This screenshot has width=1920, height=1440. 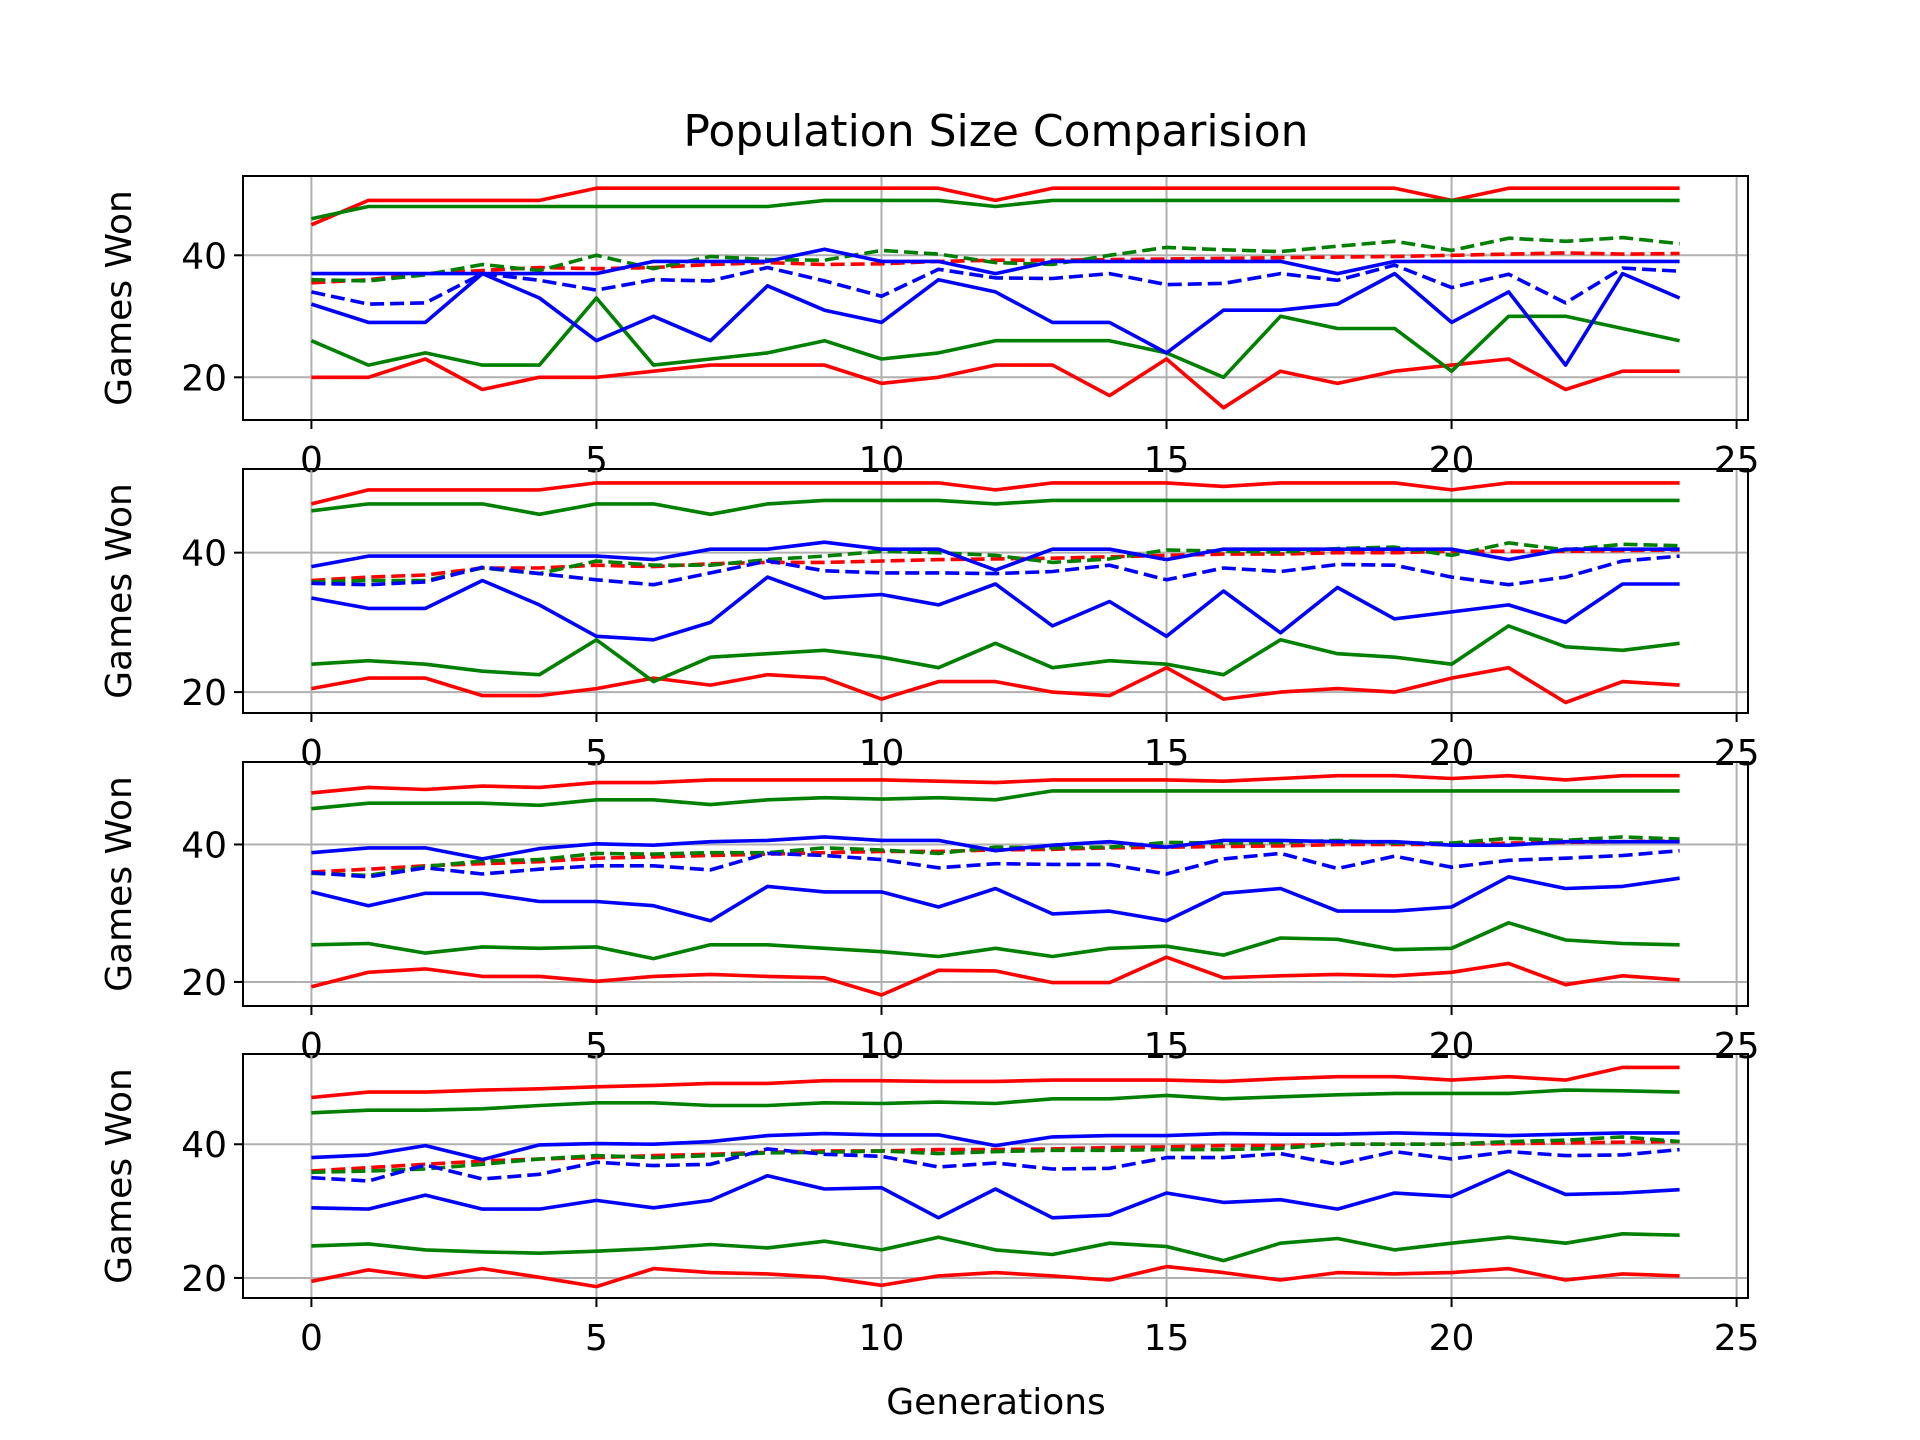 I want to click on x-tick-label: 20, so click(x=1452, y=1338).